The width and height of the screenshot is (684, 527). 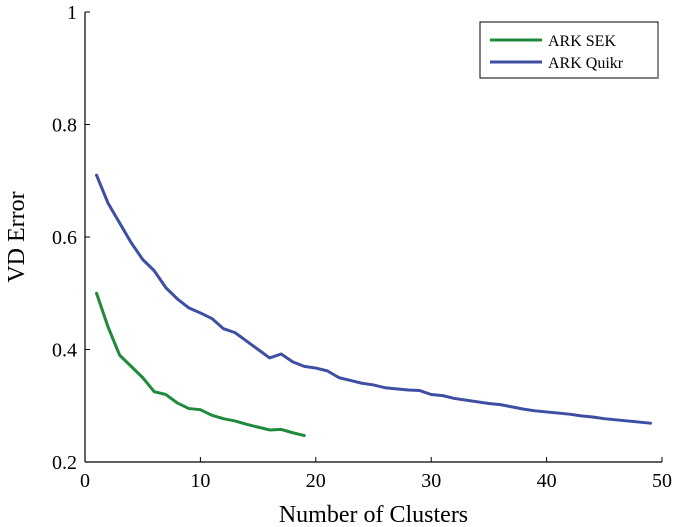 I want to click on legend: ARK SEK ARK Quikr, so click(x=569, y=50).